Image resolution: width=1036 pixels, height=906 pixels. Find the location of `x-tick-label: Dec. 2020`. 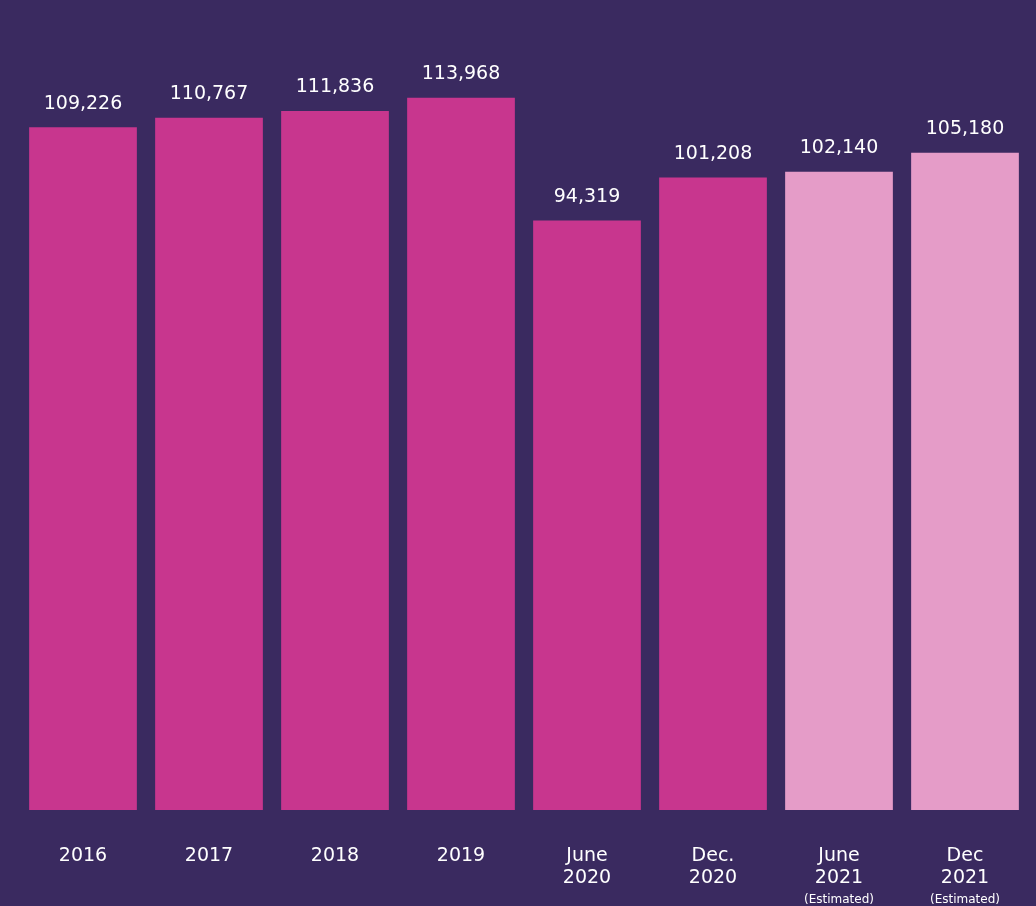

x-tick-label: Dec. 2020 is located at coordinates (713, 864).